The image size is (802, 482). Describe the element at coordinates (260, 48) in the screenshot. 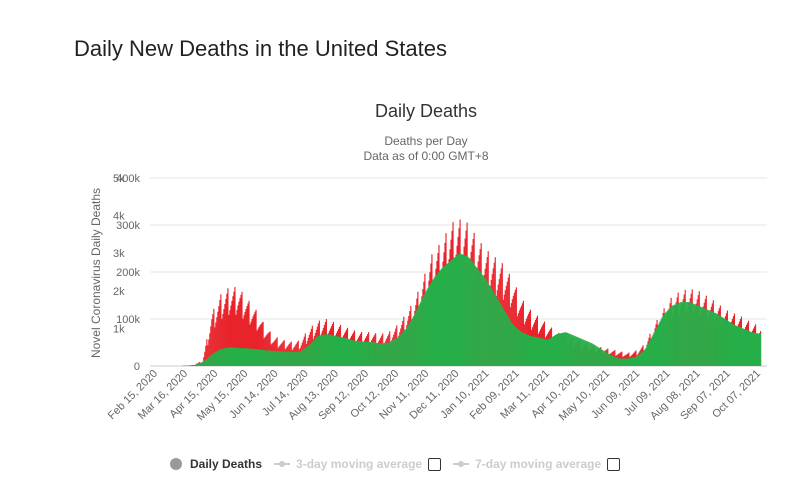

I see `page-title: Daily New Deaths in the United States` at that location.